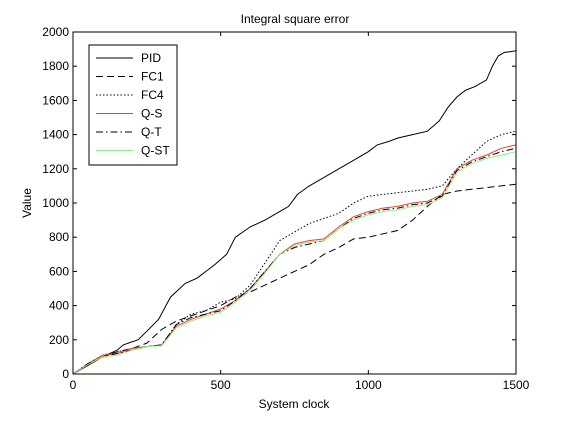 The image size is (571, 421). Describe the element at coordinates (59, 306) in the screenshot. I see `y-tick-label: 400` at that location.